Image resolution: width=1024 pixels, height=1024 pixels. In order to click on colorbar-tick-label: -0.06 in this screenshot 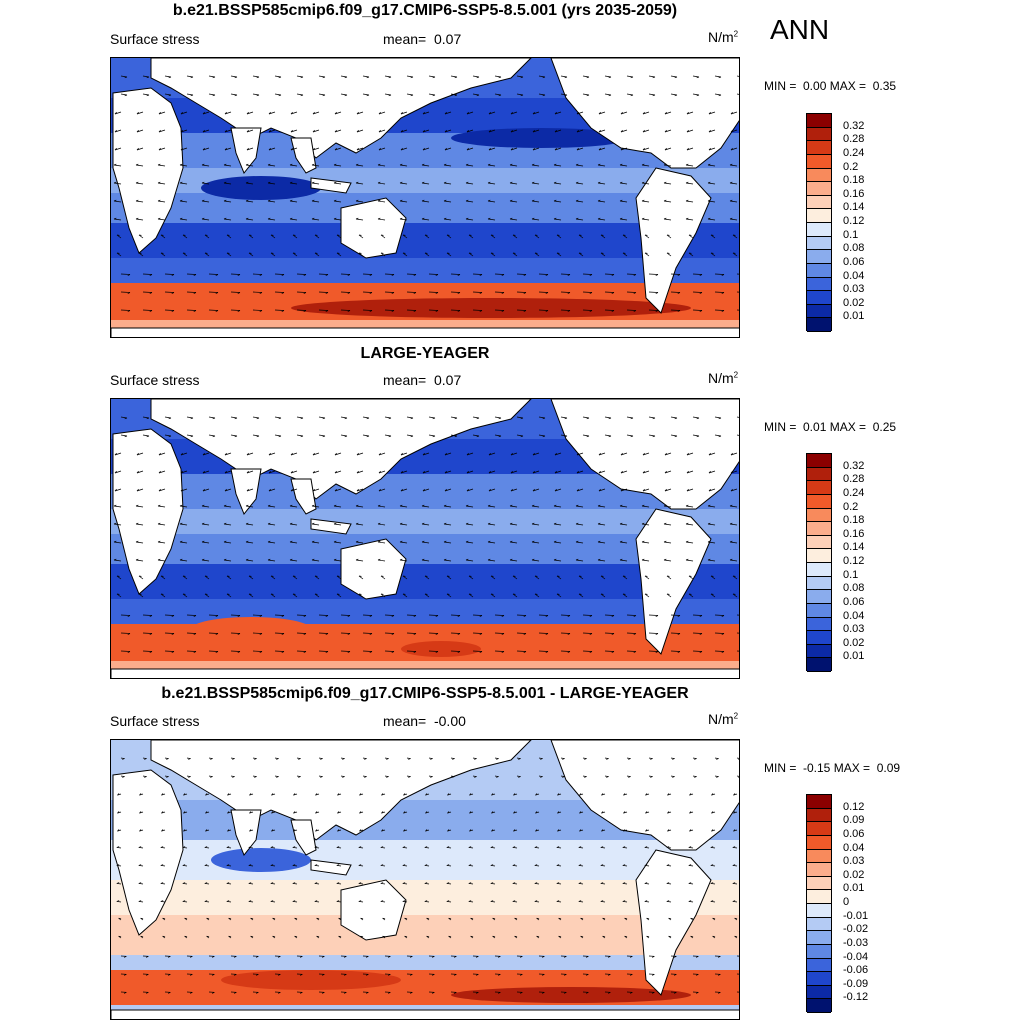, I will do `click(856, 970)`.